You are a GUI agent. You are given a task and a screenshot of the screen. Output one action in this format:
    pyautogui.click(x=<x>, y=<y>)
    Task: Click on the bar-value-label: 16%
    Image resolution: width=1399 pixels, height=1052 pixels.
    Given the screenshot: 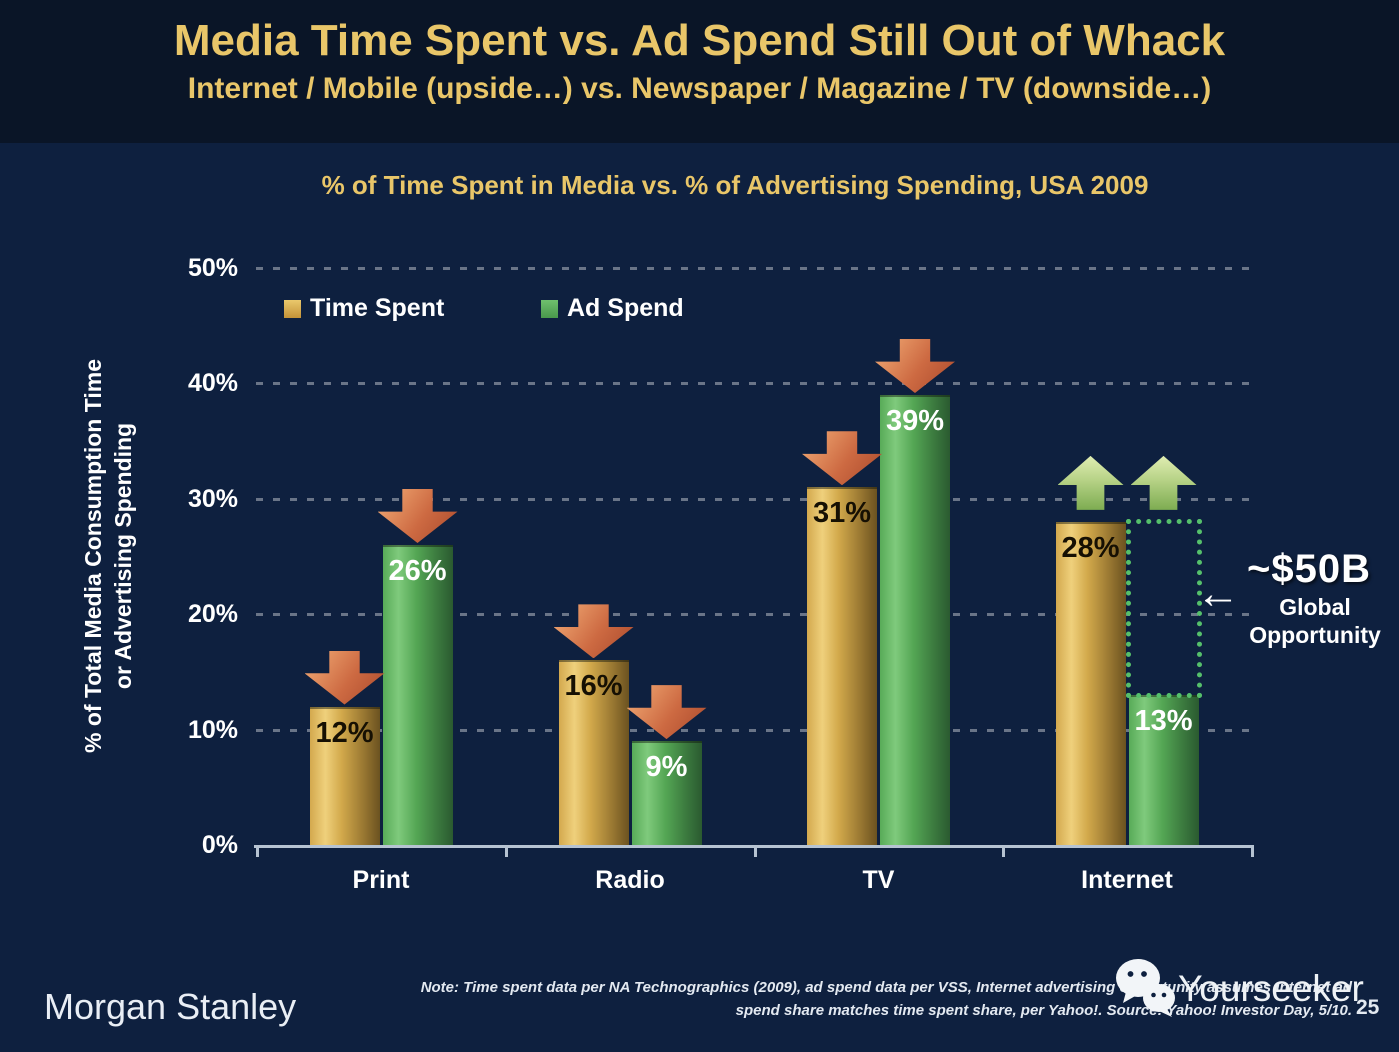 What is the action you would take?
    pyautogui.click(x=593, y=686)
    